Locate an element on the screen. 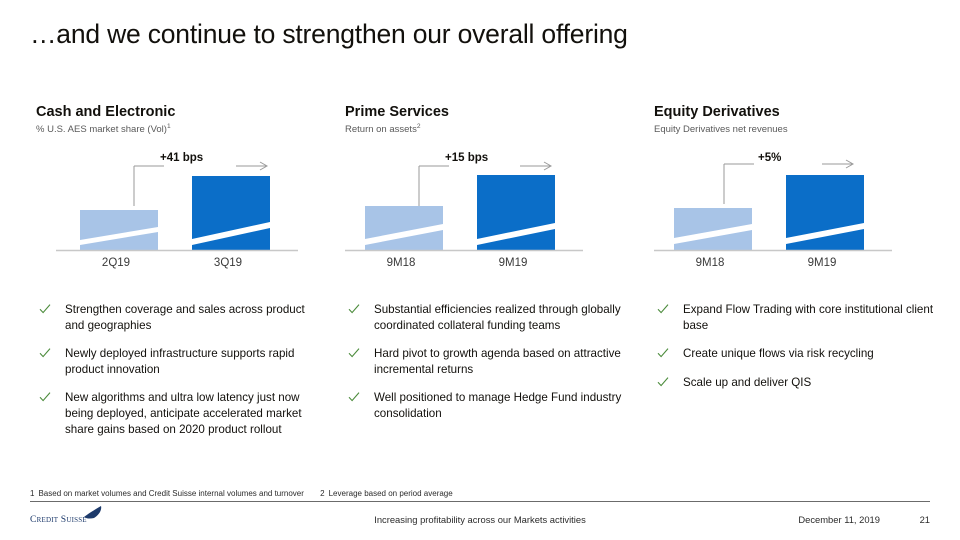 This screenshot has height=540, width=960. footnote-2: 2 Leverage based on period average is located at coordinates (386, 493).